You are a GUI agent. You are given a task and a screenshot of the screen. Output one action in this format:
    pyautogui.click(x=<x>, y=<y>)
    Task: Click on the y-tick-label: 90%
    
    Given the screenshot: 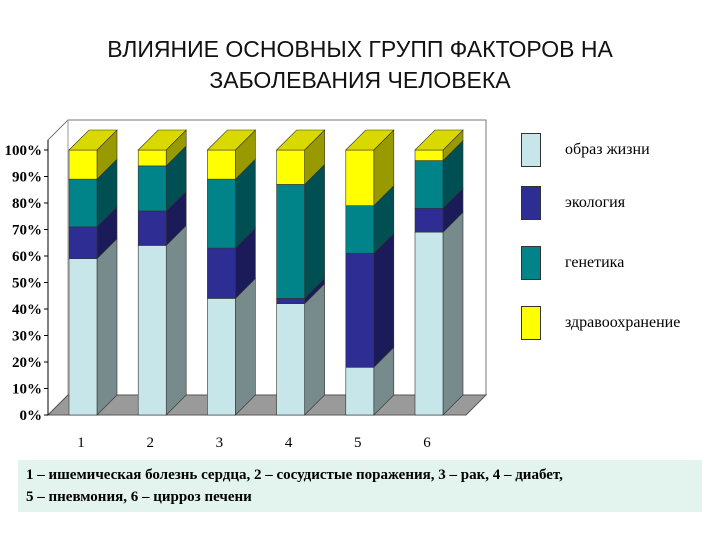 What is the action you would take?
    pyautogui.click(x=27, y=178)
    